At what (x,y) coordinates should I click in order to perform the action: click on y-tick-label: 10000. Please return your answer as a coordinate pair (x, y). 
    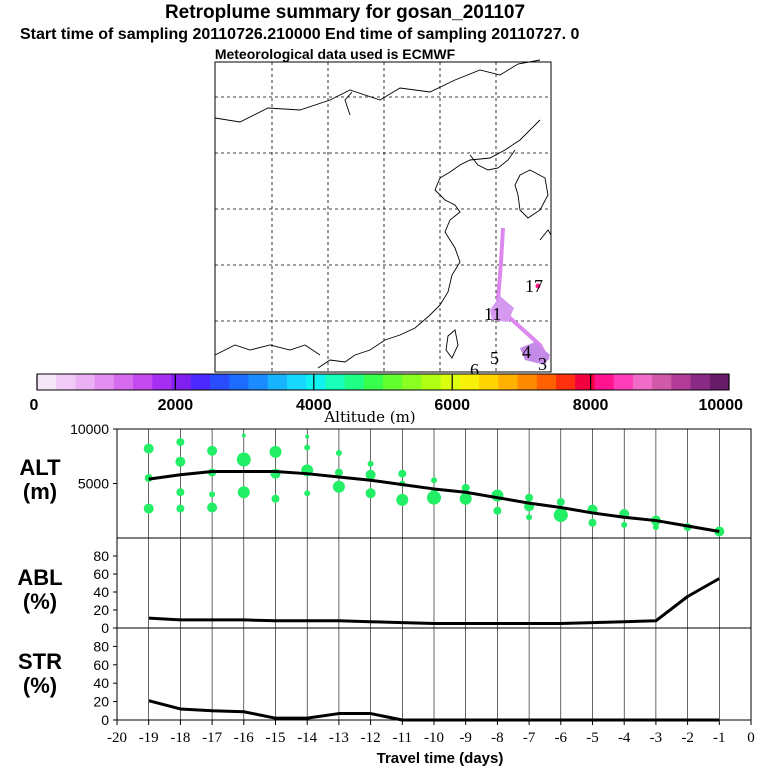
    Looking at the image, I should click on (89, 429).